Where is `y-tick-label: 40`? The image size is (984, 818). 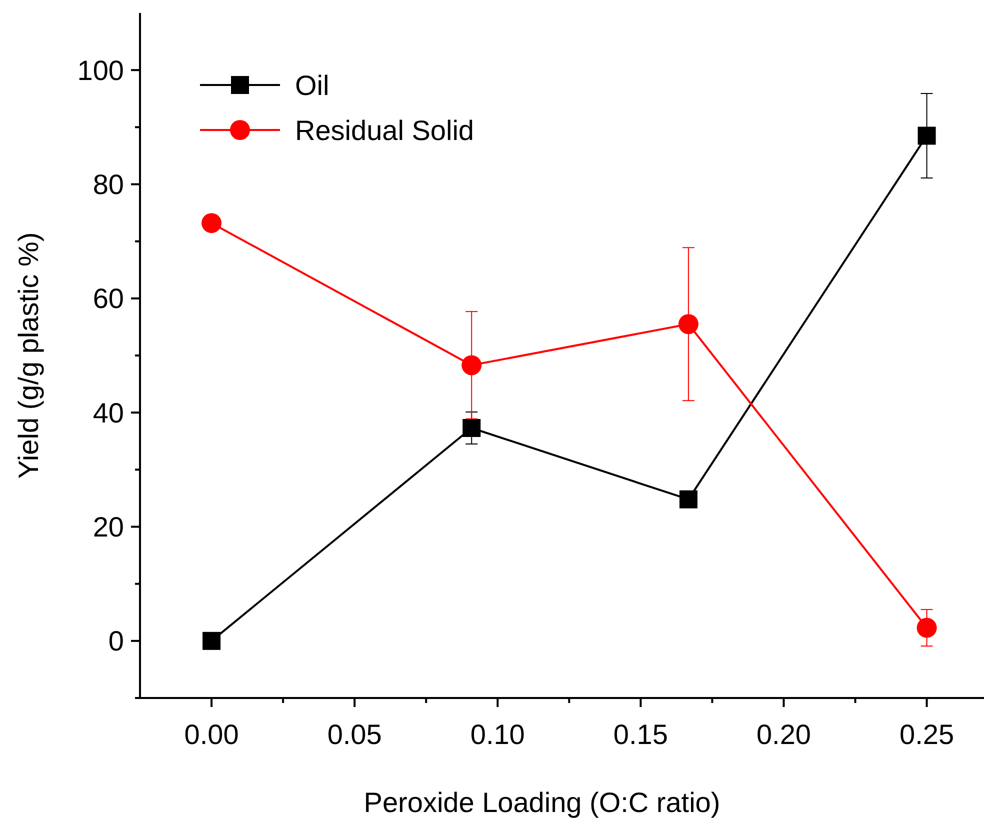 y-tick-label: 40 is located at coordinates (108, 412).